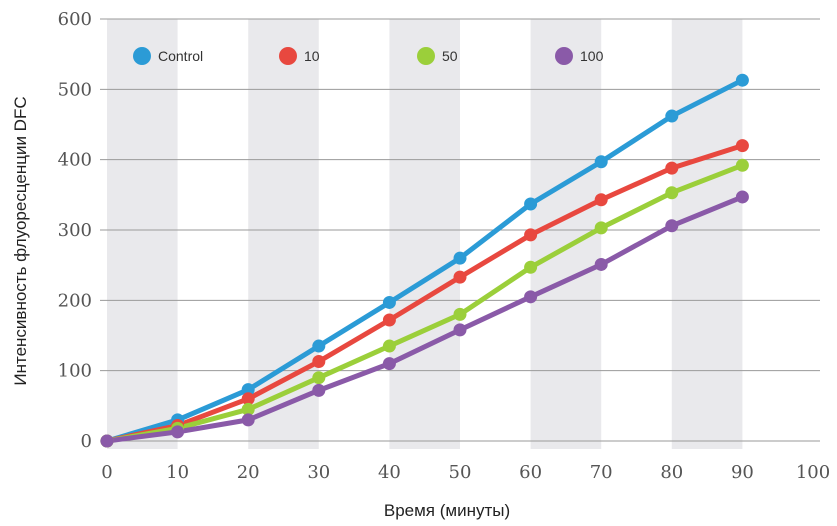  Describe the element at coordinates (75, 19) in the screenshot. I see `y-tick-label: 600` at that location.